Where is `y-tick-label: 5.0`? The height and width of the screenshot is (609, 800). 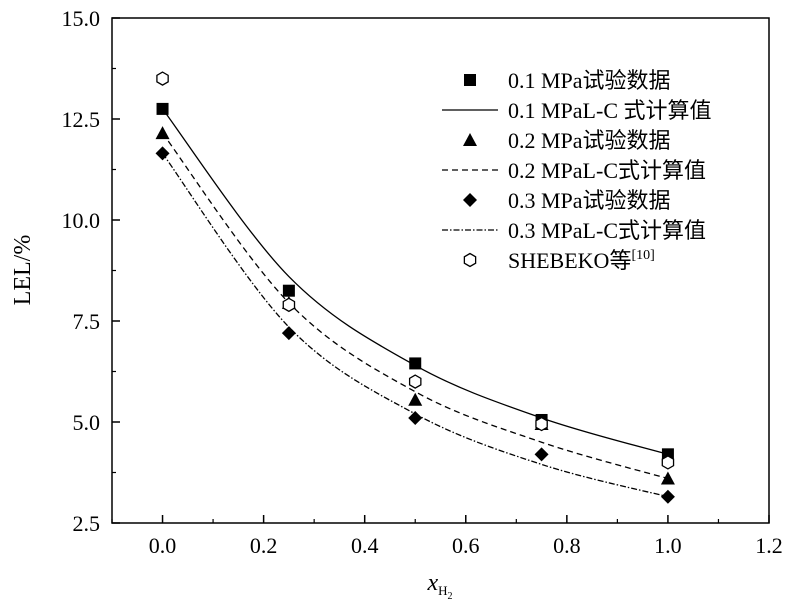
y-tick-label: 5.0 is located at coordinates (87, 422).